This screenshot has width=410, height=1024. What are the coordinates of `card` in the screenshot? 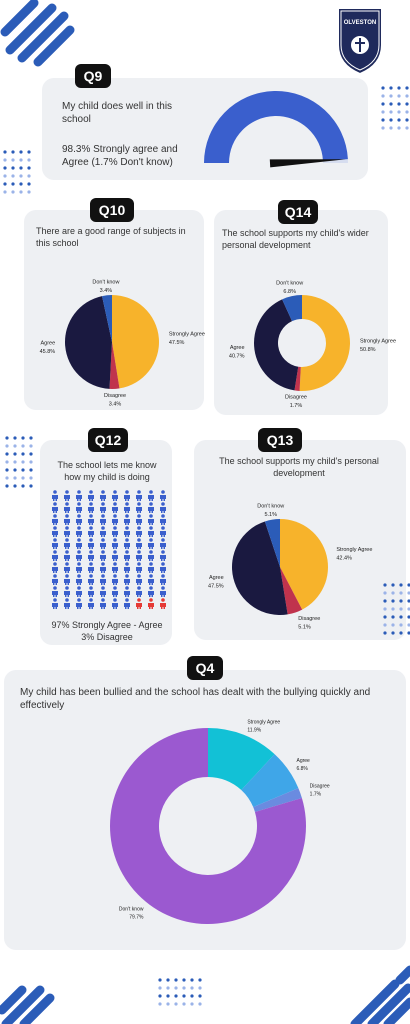 It's located at (106, 542).